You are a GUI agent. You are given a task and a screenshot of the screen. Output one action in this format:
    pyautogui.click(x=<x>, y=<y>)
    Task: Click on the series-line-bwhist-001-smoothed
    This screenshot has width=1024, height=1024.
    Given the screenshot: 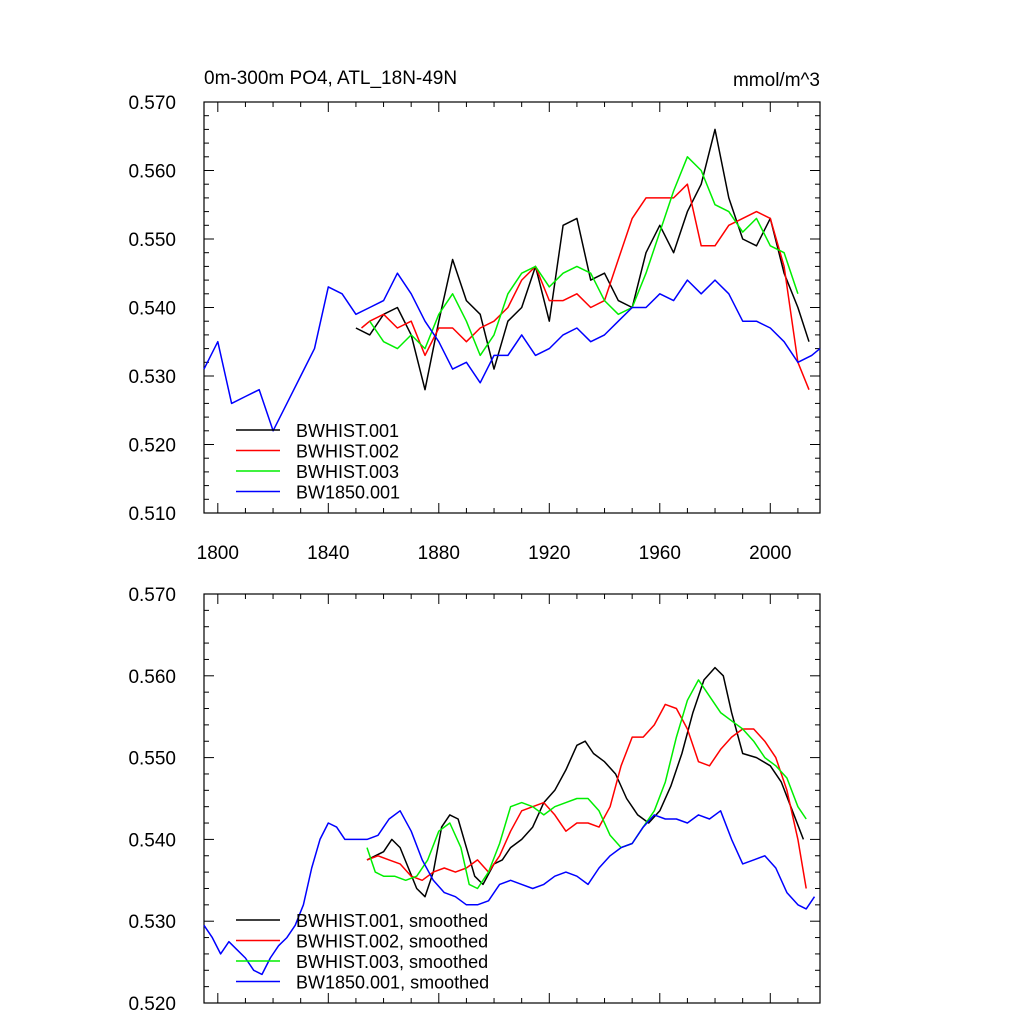 What is the action you would take?
    pyautogui.click(x=585, y=782)
    